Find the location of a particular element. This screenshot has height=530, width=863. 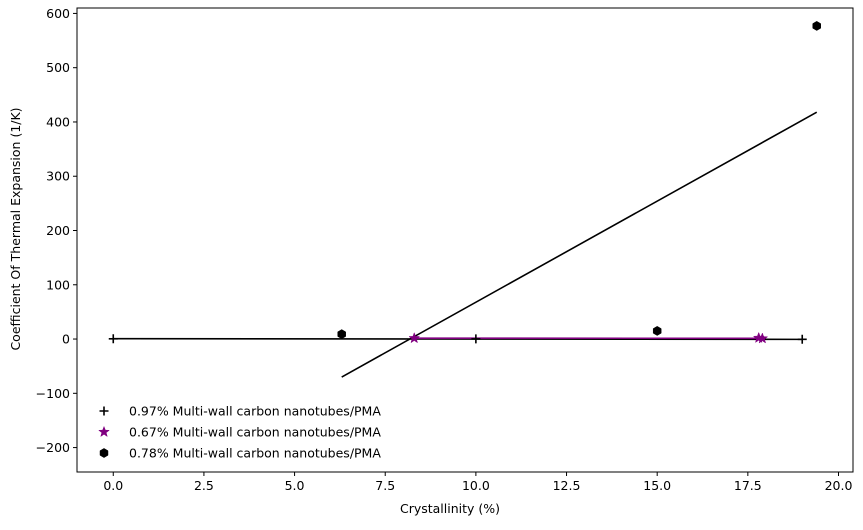

x-tick-label: 5.0 is located at coordinates (295, 485).